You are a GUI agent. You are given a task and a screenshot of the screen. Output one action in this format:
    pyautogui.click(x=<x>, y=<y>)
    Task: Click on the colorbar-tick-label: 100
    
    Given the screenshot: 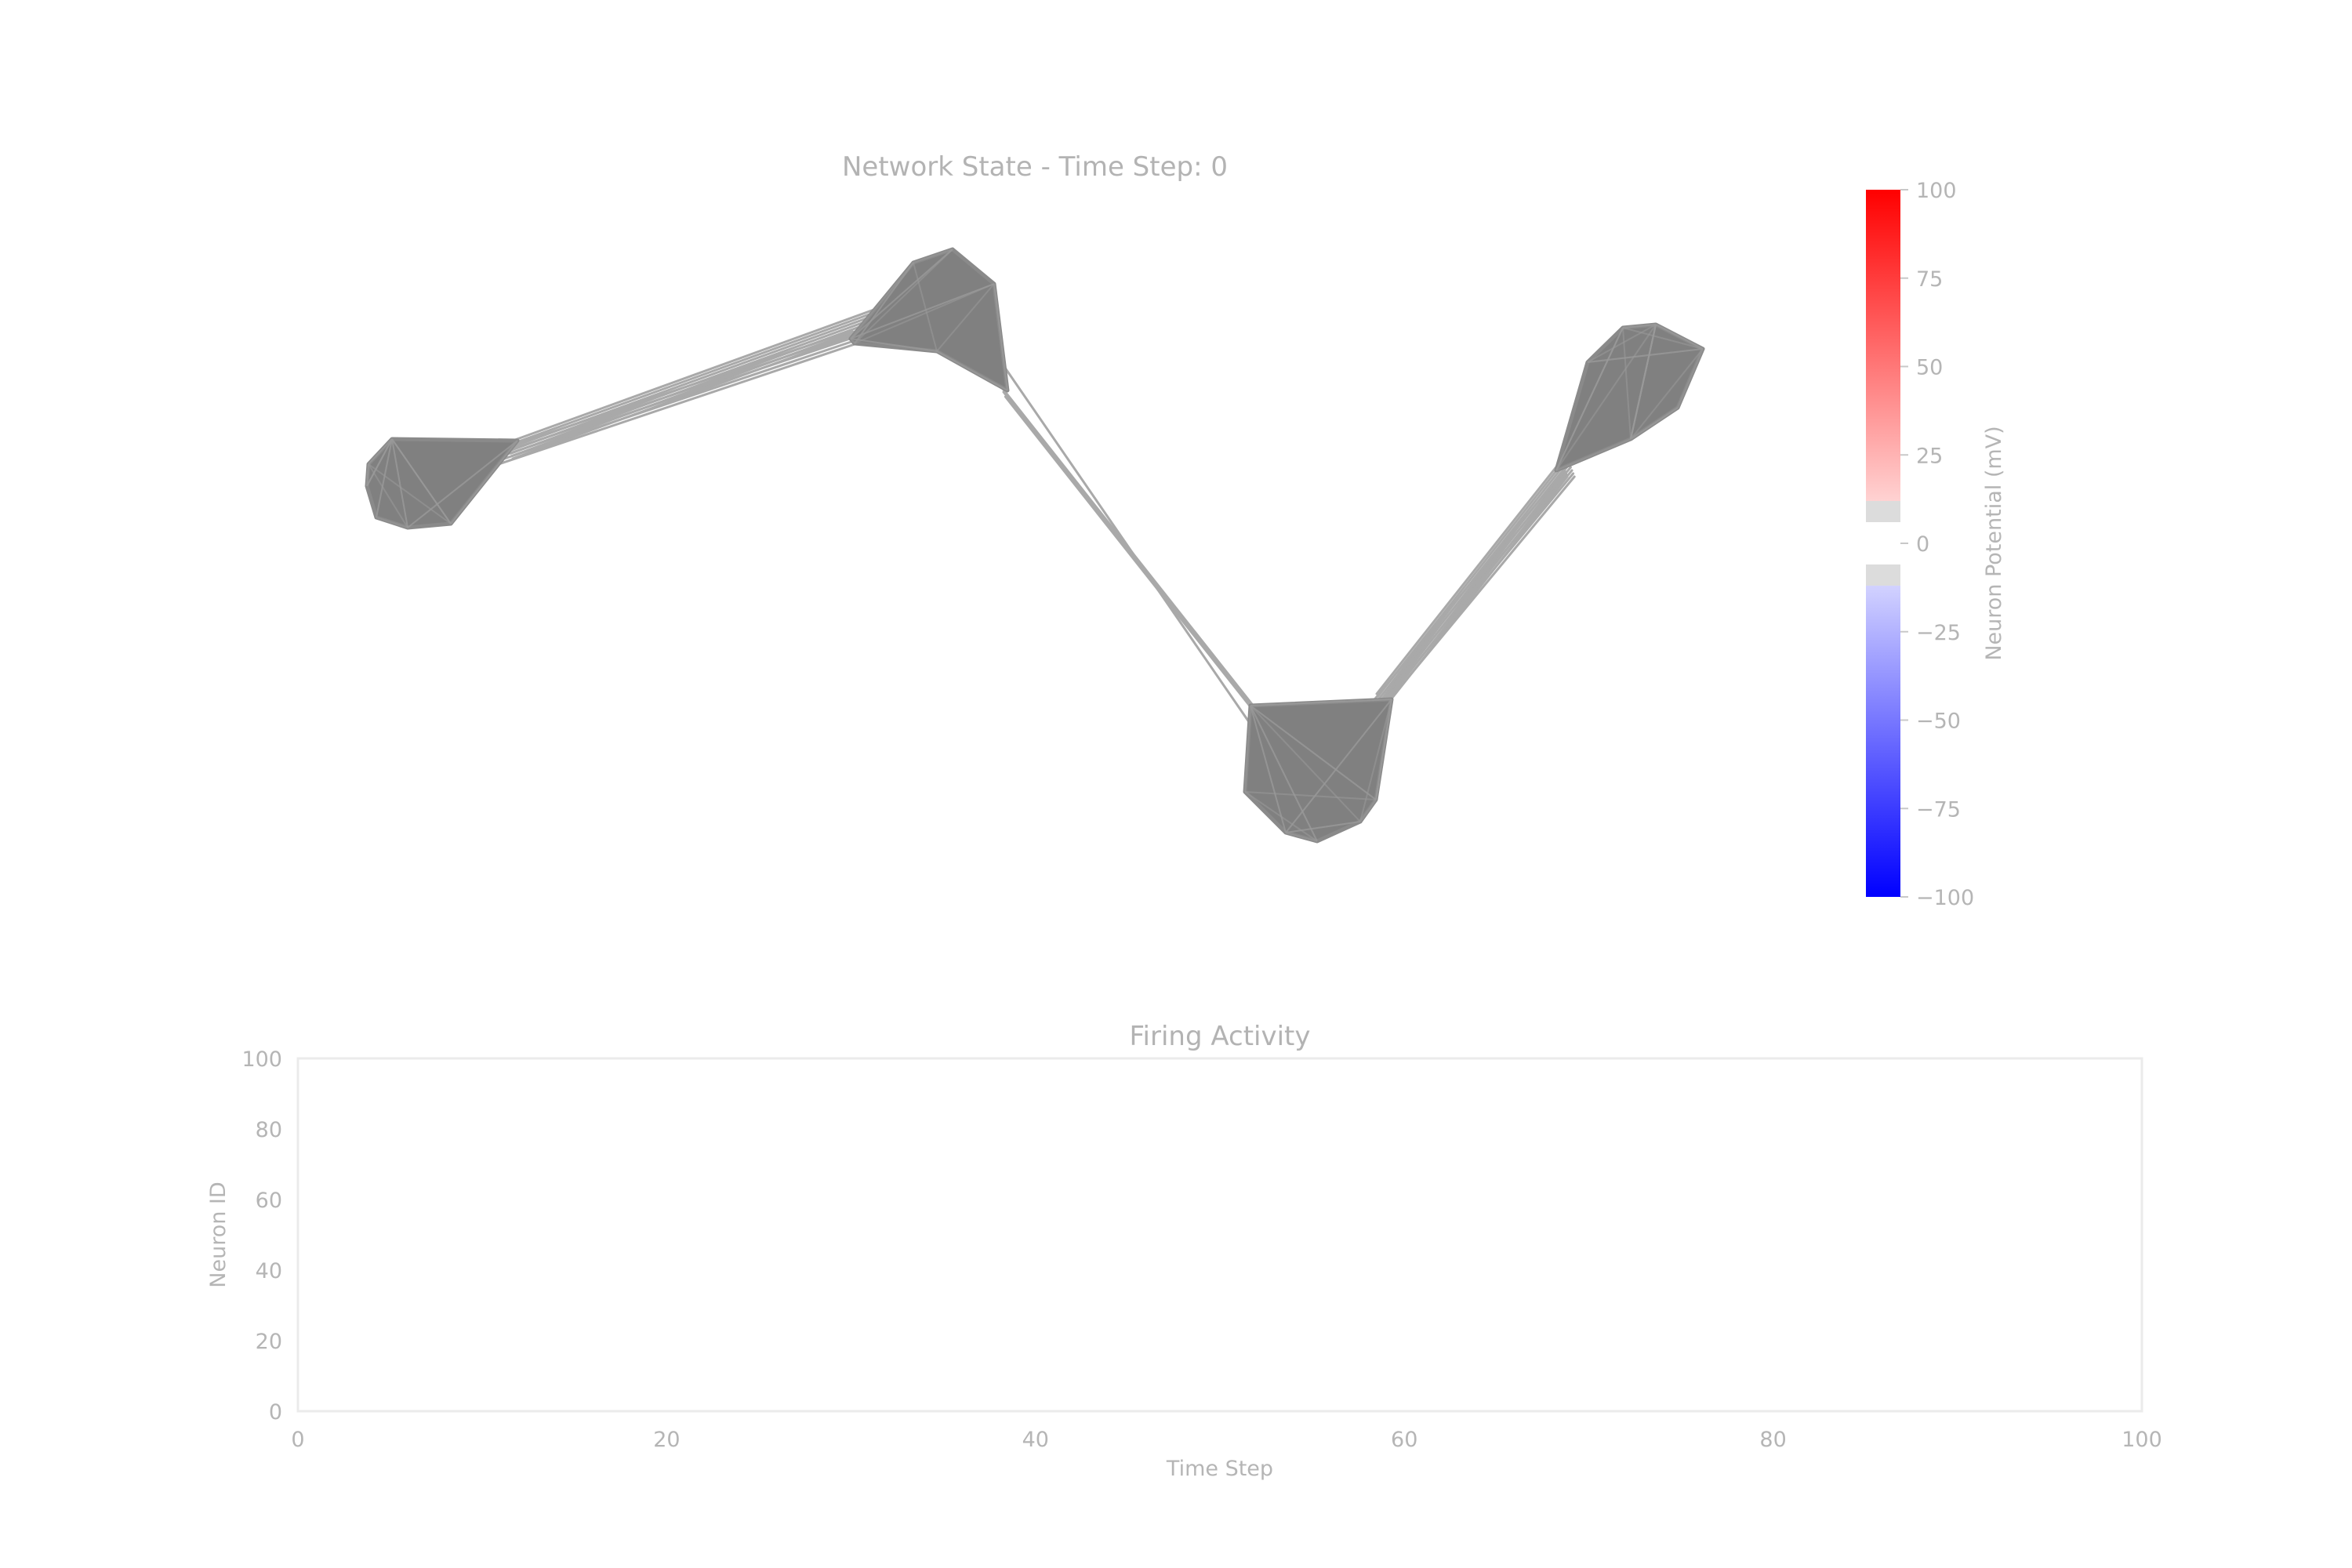 What is the action you would take?
    pyautogui.click(x=1936, y=191)
    